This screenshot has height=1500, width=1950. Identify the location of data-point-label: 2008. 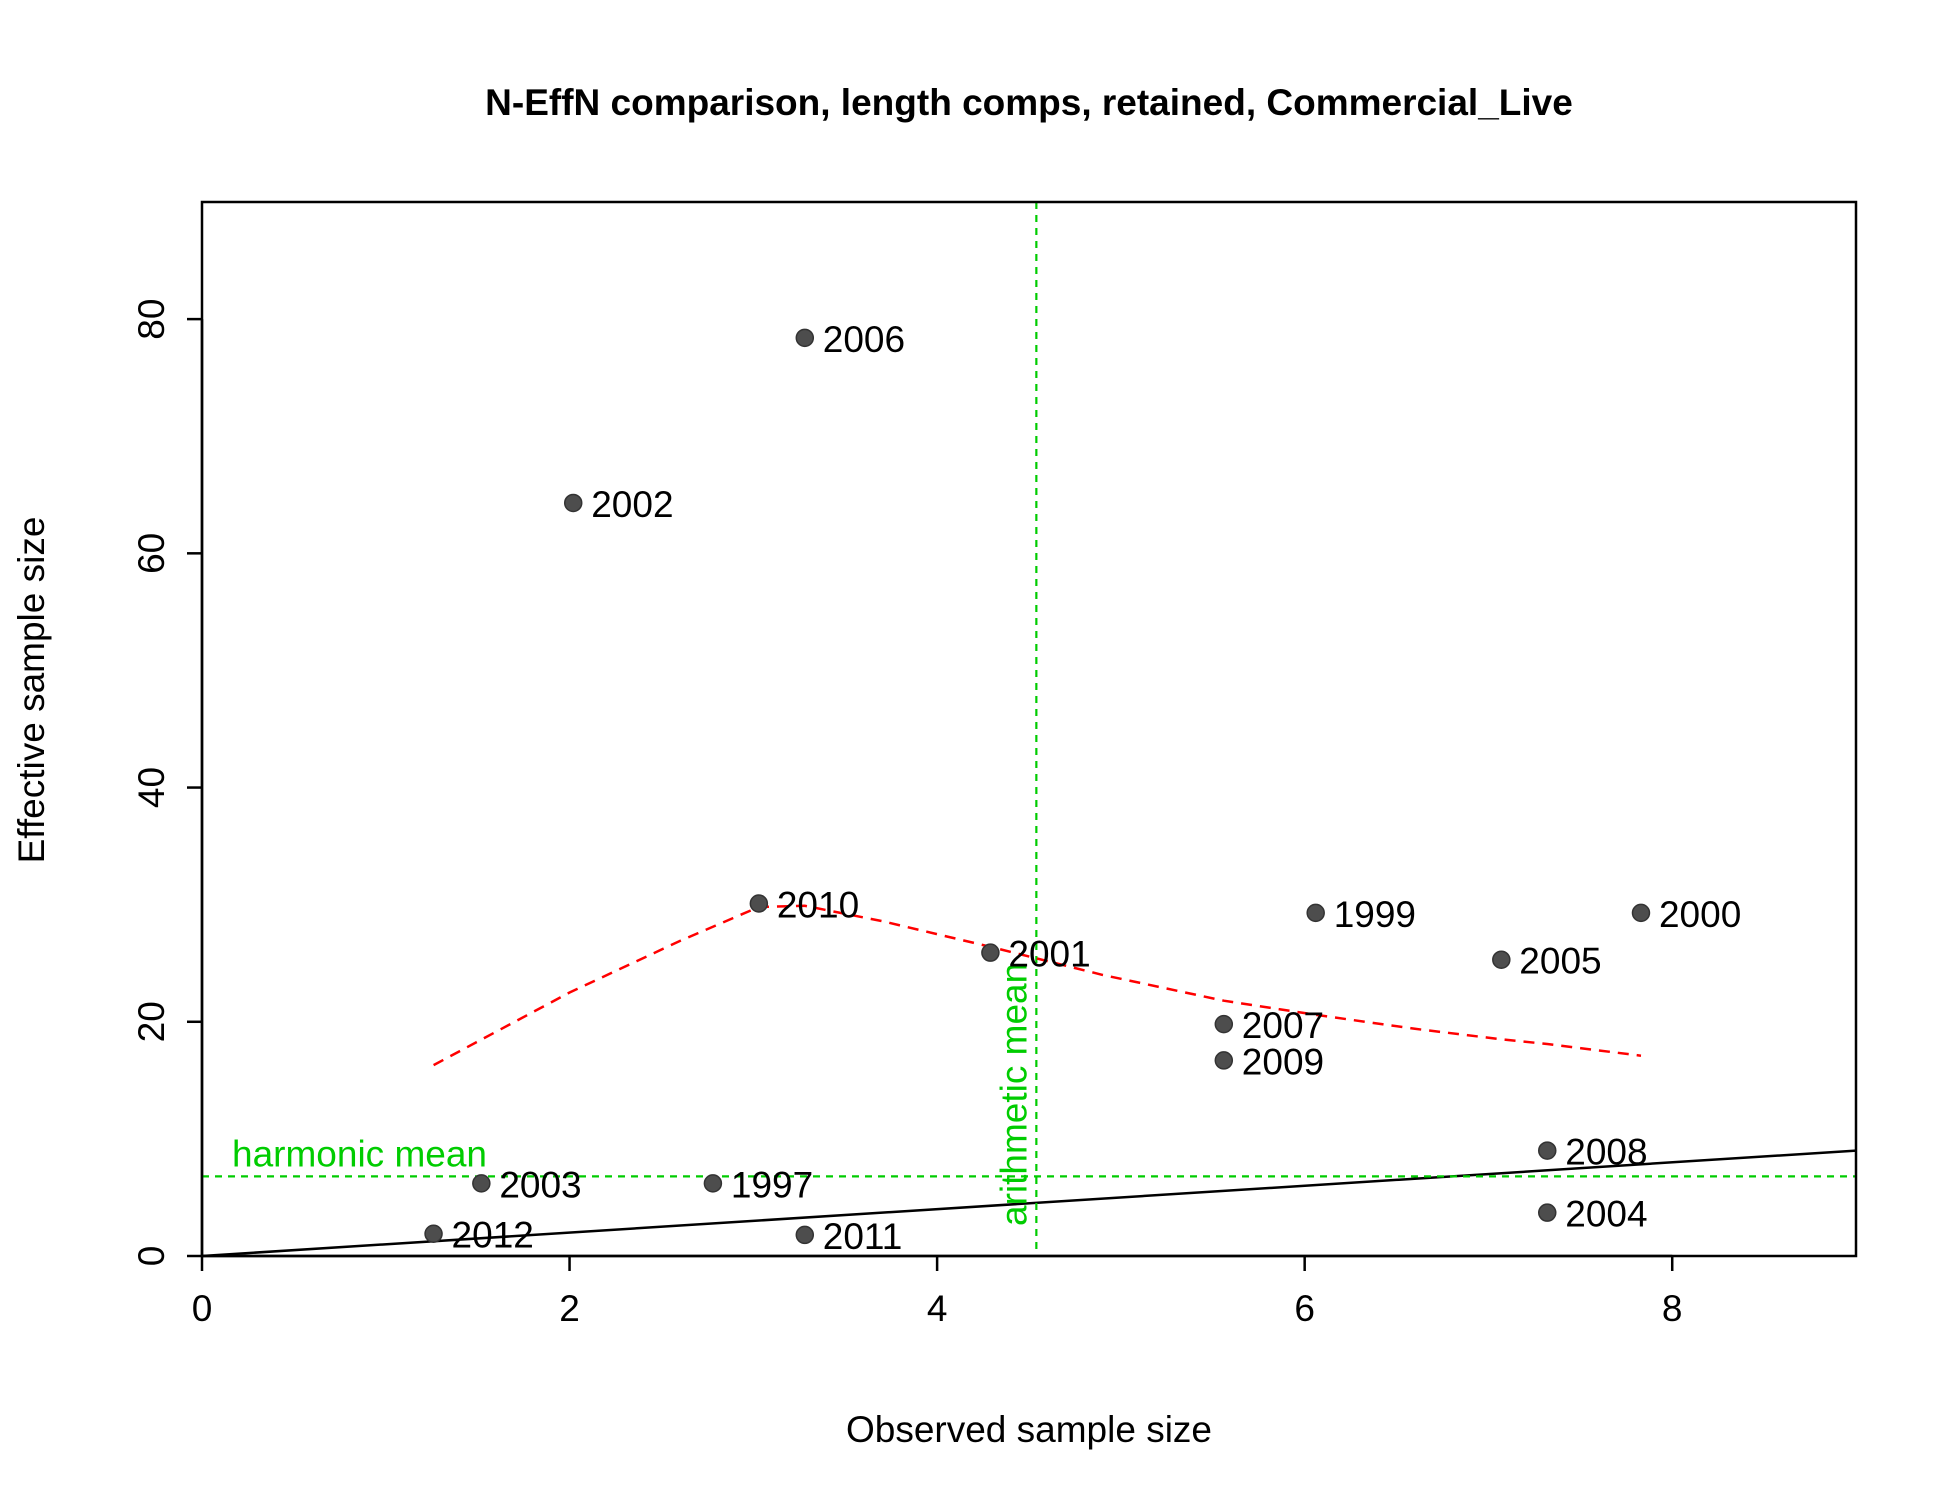
(1606, 1152).